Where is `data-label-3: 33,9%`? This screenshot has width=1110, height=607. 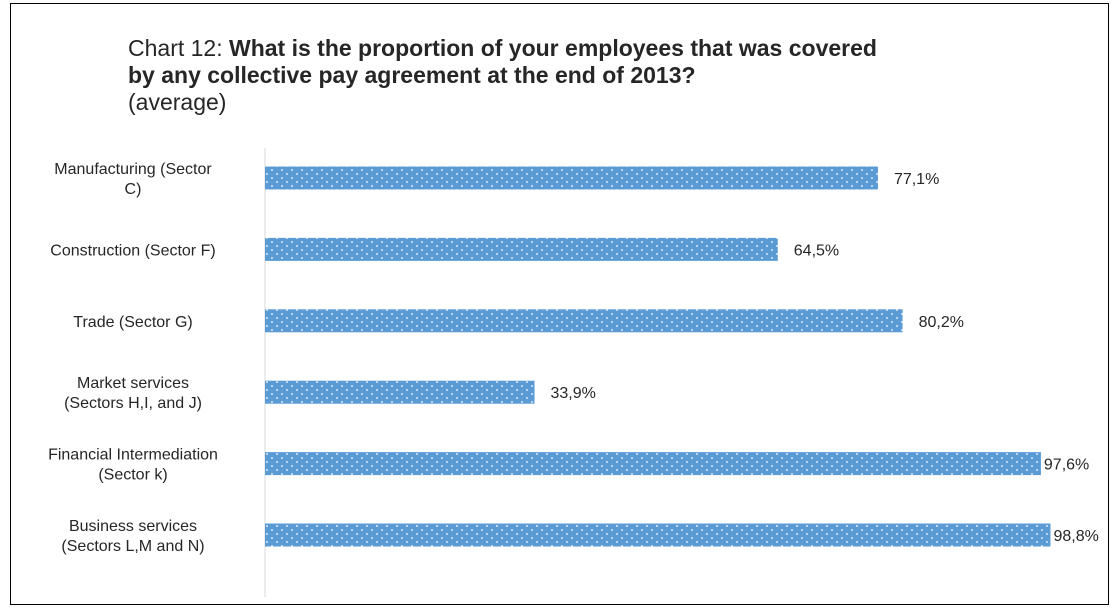 data-label-3: 33,9% is located at coordinates (573, 393).